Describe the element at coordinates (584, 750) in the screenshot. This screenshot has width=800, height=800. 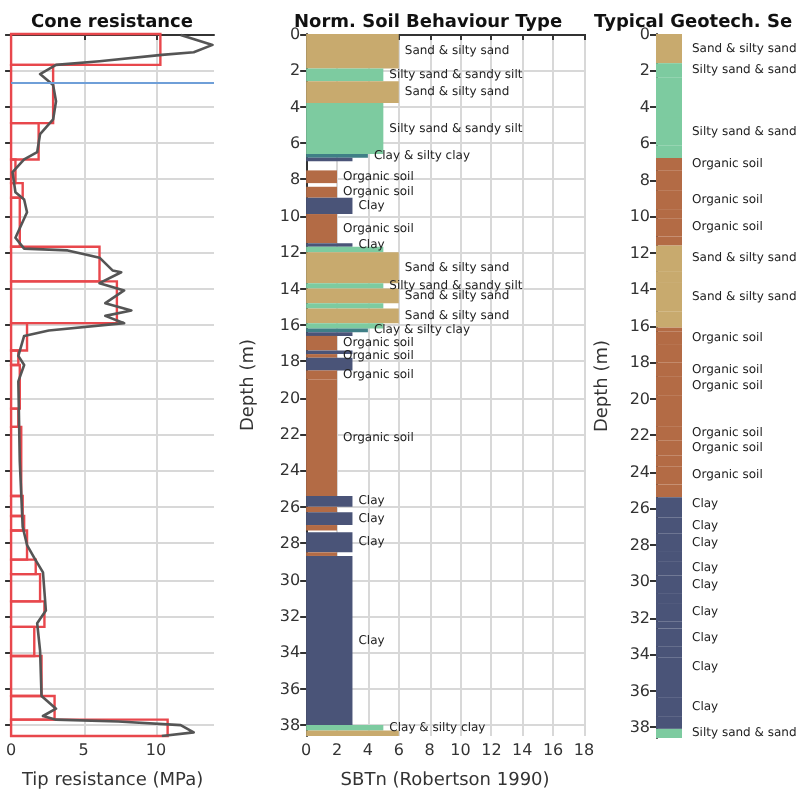
I see `x-tick-label: 18` at that location.